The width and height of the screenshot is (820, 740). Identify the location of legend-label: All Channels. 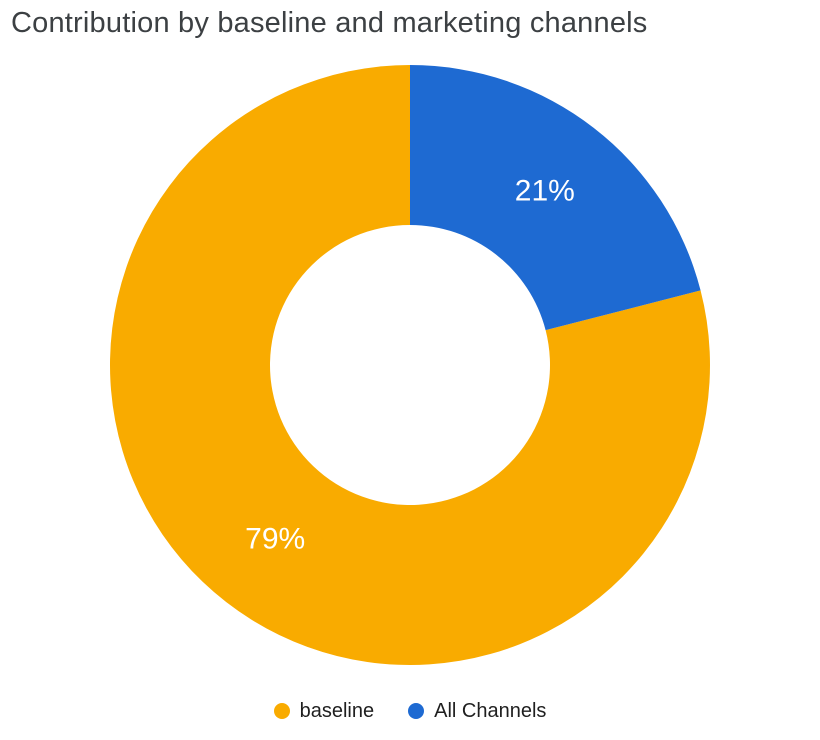
(490, 711).